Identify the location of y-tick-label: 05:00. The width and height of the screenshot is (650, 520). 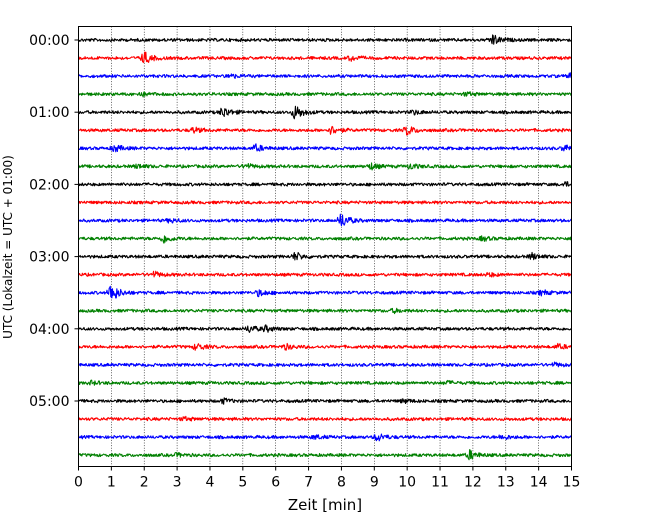
(49, 402).